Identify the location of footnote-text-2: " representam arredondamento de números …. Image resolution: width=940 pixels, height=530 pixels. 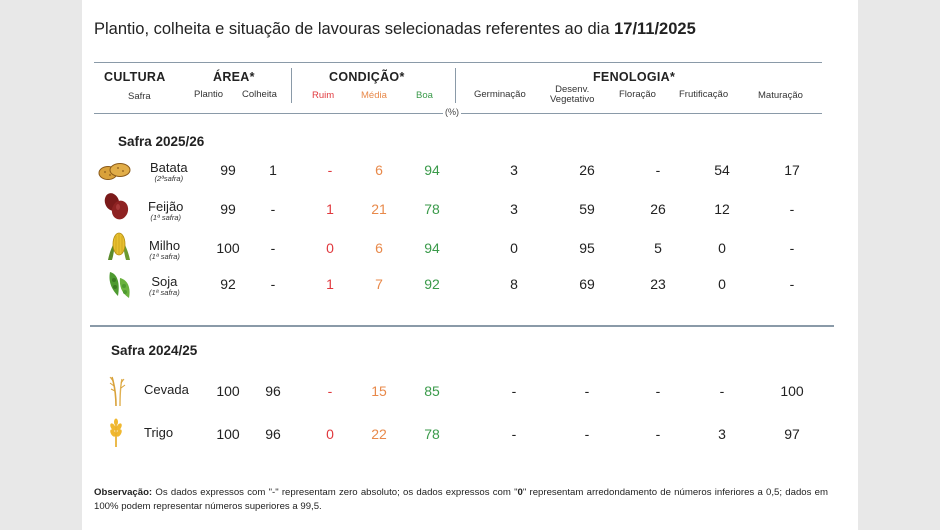
(461, 499).